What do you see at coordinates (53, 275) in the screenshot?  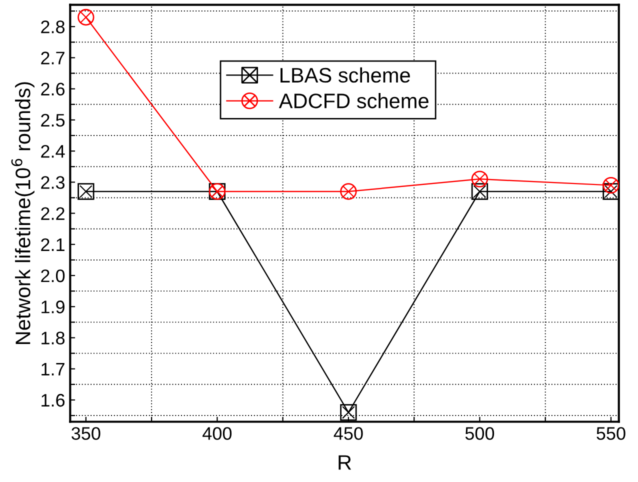 I see `y-tick-label: 2.0` at bounding box center [53, 275].